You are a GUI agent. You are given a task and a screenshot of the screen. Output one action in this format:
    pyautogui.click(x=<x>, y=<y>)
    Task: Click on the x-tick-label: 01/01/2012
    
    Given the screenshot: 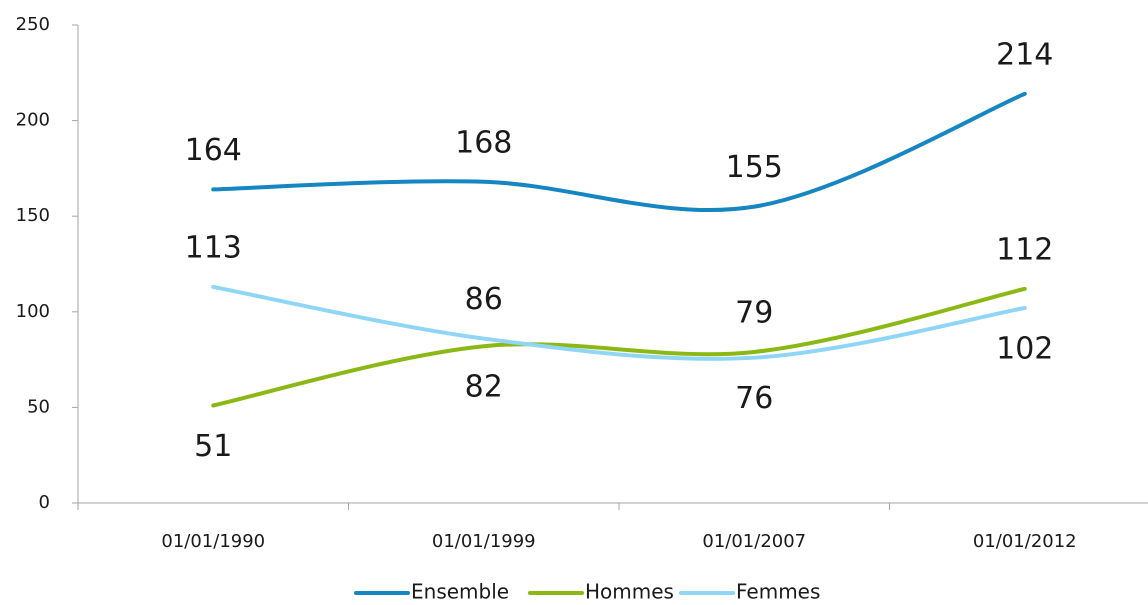 What is the action you would take?
    pyautogui.click(x=1025, y=541)
    